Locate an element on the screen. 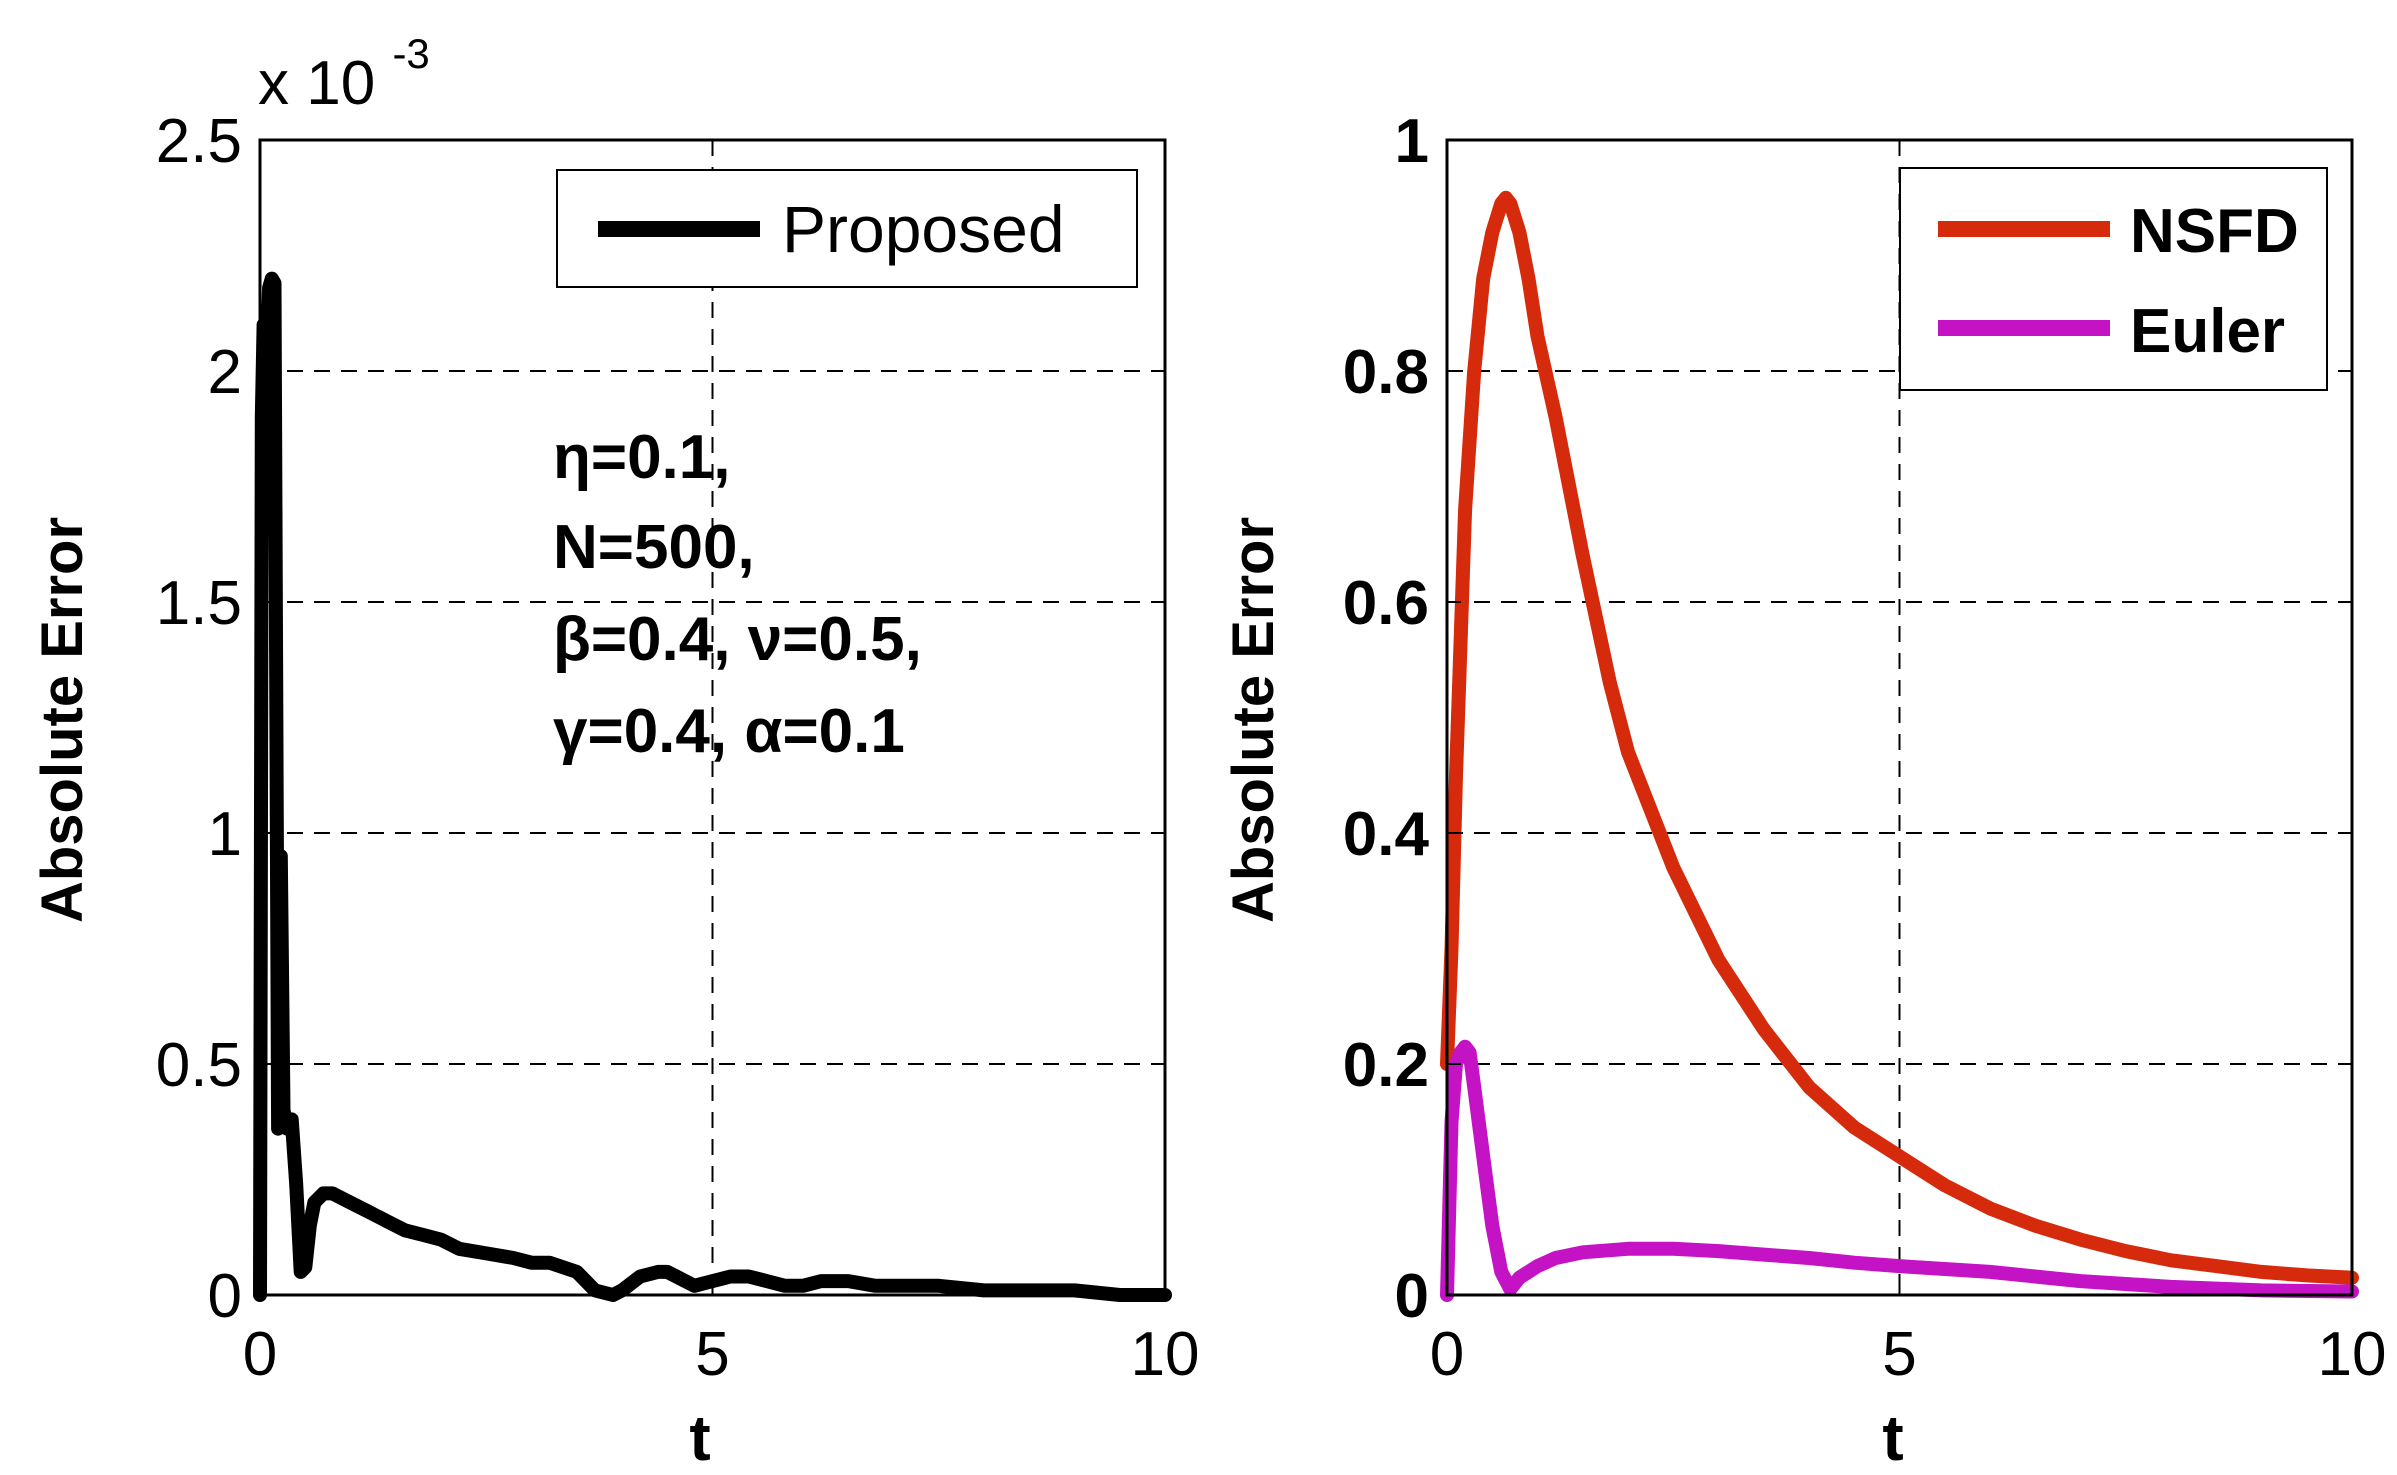 This screenshot has height=1475, width=2397. left-x-tick-labels: 0 5 10 is located at coordinates (721, 1354).